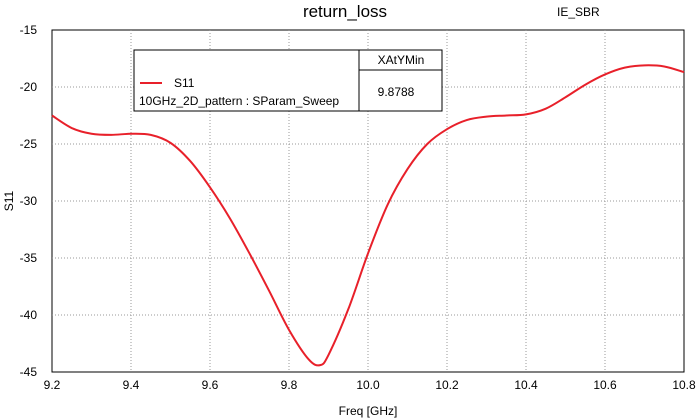 This screenshot has height=420, width=700. Describe the element at coordinates (396, 92) in the screenshot. I see `legend-value: 9.8788` at that location.